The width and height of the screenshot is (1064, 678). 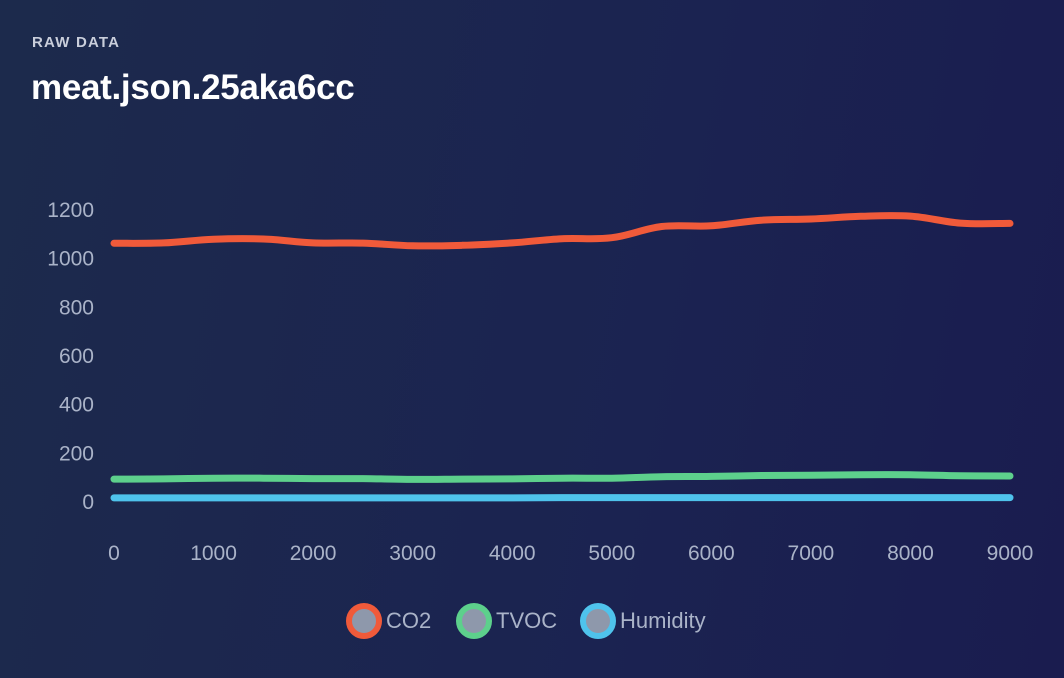 I want to click on x-tick-label: 8000, so click(x=910, y=553).